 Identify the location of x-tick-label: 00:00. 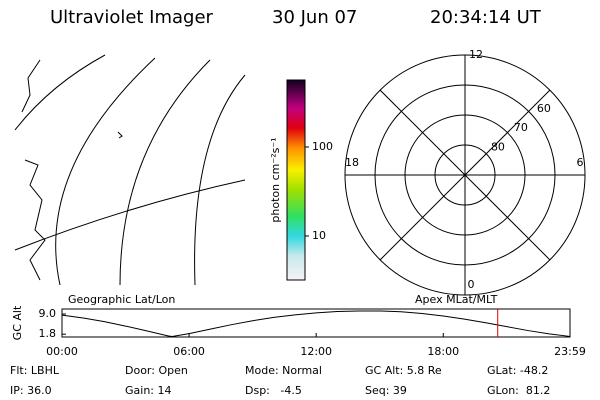
(62, 351).